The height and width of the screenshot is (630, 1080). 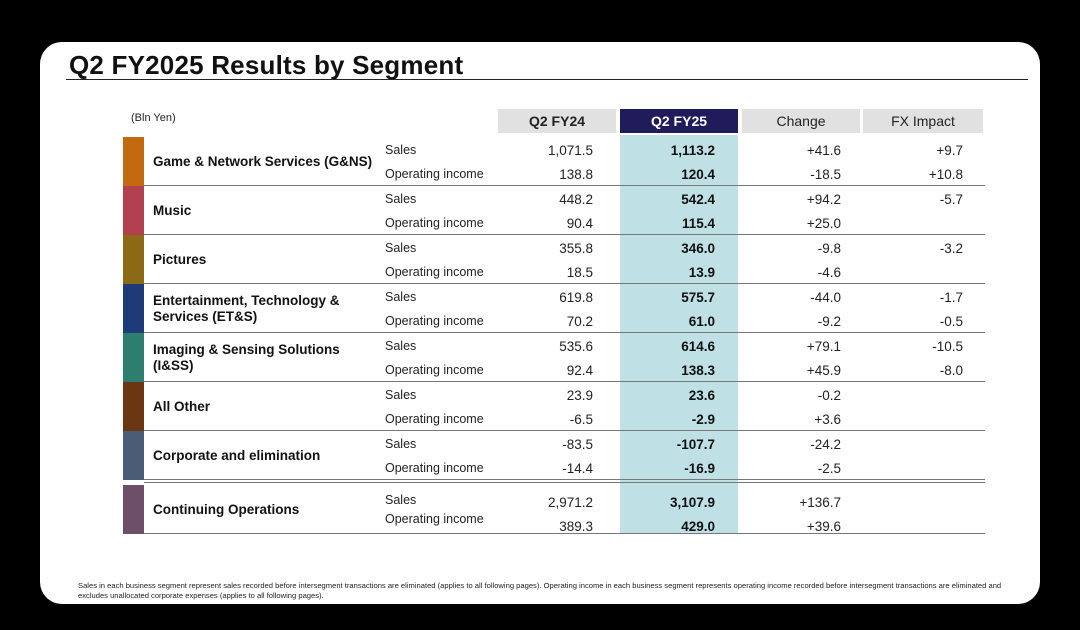 What do you see at coordinates (180, 259) in the screenshot?
I see `segment-name: Pictures` at bounding box center [180, 259].